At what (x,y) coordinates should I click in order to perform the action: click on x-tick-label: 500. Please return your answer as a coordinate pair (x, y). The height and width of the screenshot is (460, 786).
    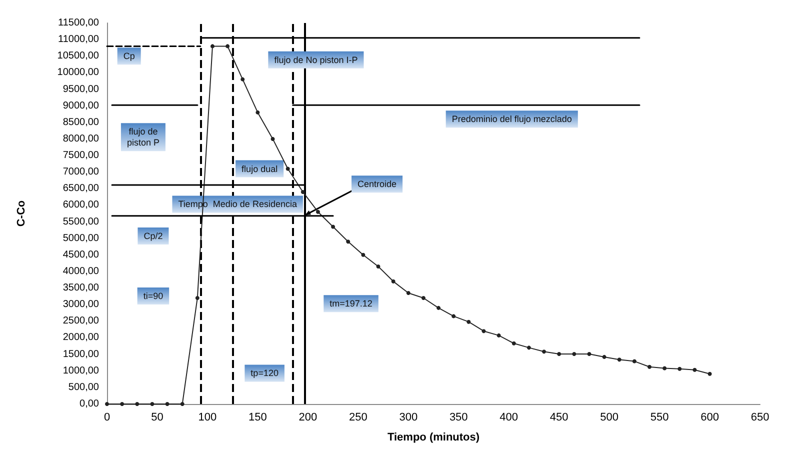
    Looking at the image, I should click on (609, 418).